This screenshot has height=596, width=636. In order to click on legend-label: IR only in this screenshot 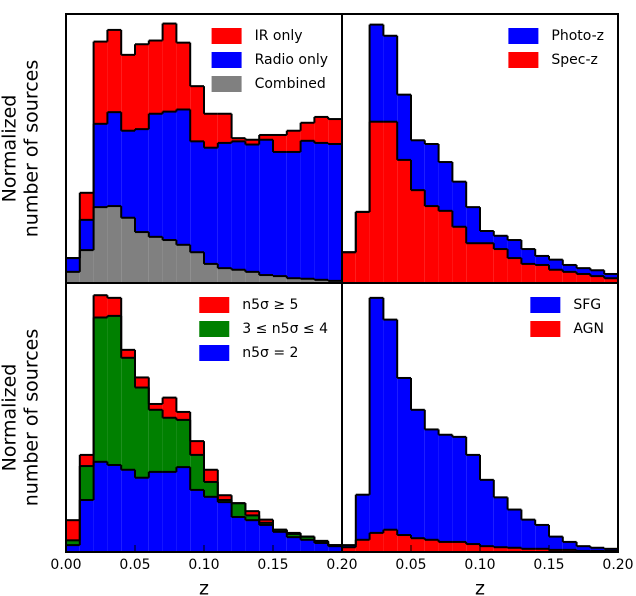, I will do `click(279, 36)`.